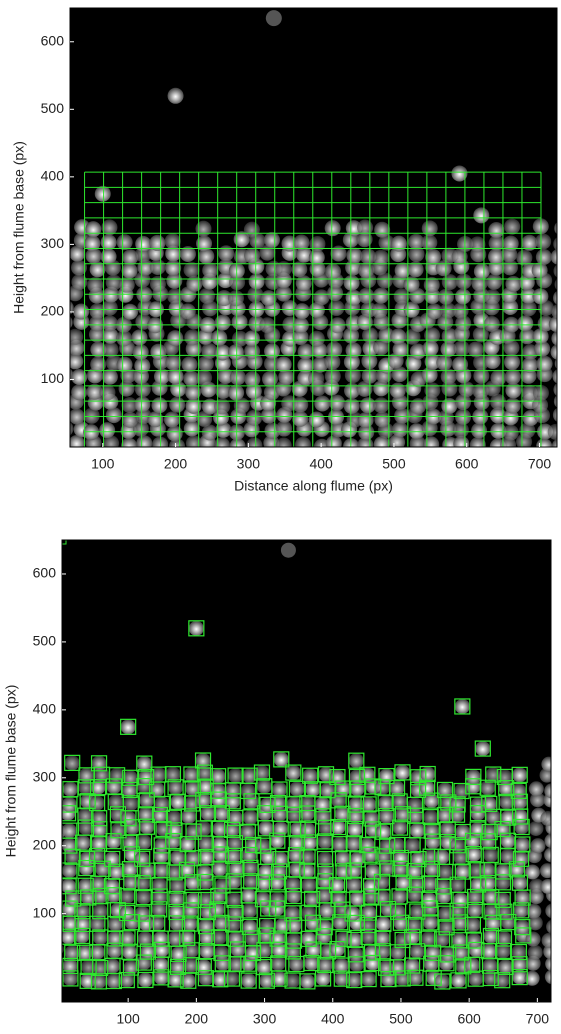  What do you see at coordinates (394, 464) in the screenshot?
I see `x-tick-label: 500` at bounding box center [394, 464].